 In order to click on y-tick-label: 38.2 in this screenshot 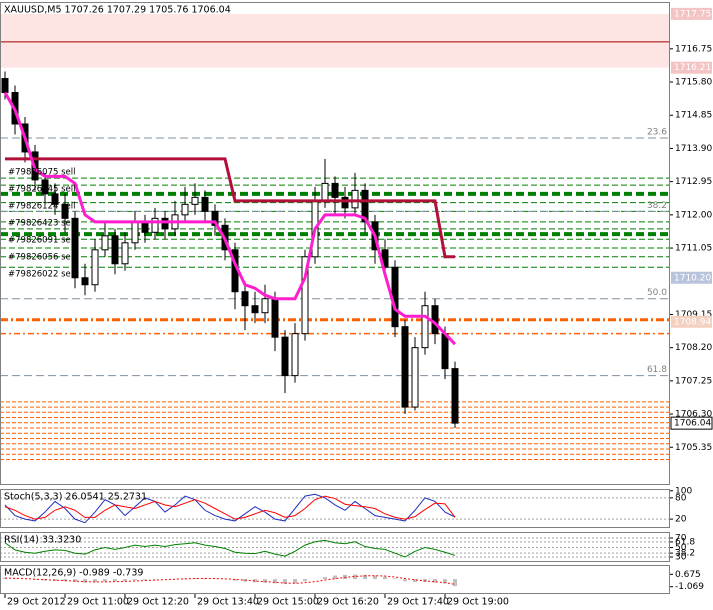, I will do `click(685, 554)`.